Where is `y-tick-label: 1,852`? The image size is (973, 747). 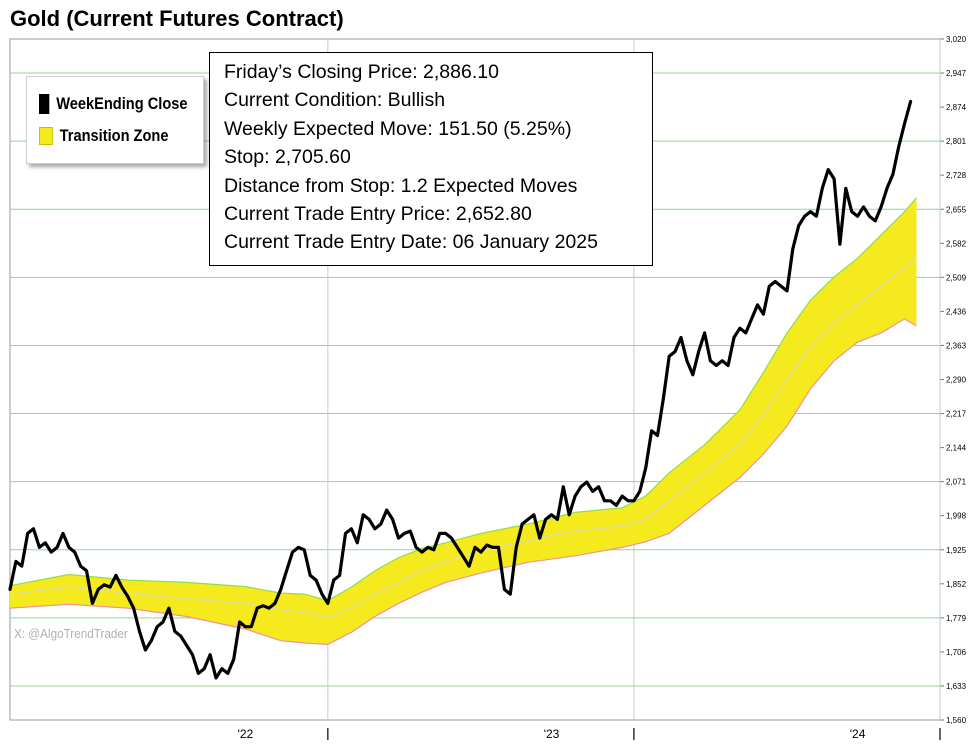
y-tick-label: 1,852 is located at coordinates (956, 584).